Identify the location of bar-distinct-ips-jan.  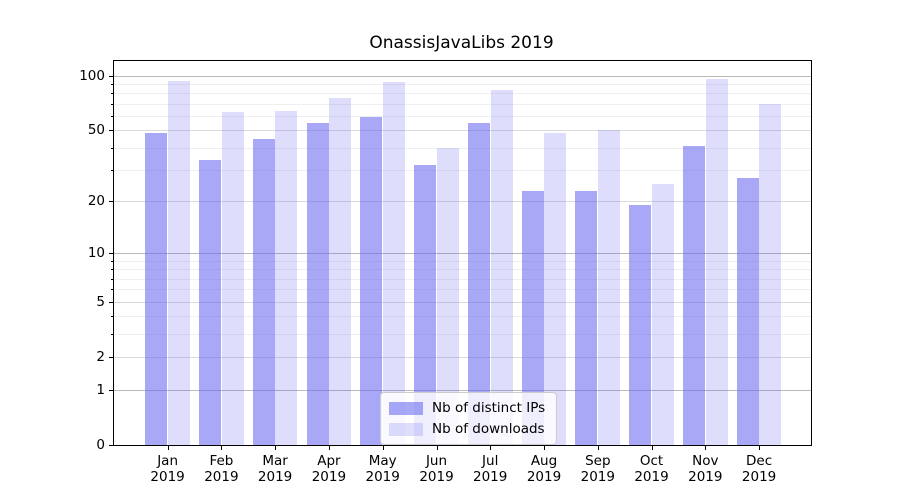
(156, 289).